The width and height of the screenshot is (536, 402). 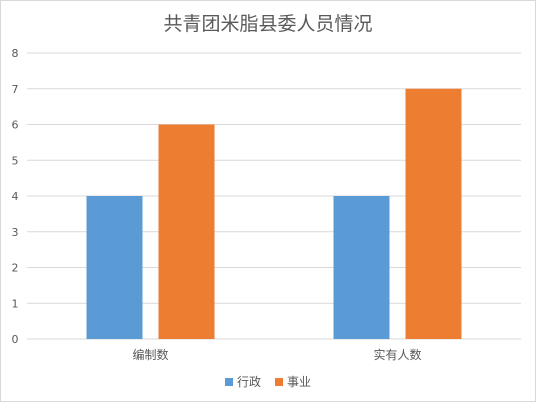 I want to click on y-tick-label: 1, so click(x=15, y=303).